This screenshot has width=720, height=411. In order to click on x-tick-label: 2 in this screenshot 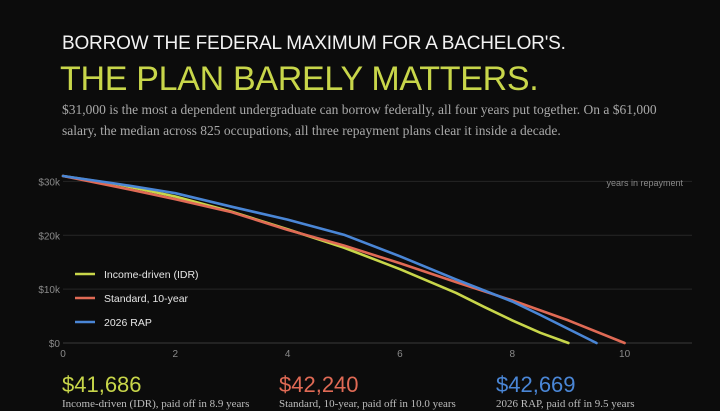, I will do `click(176, 354)`.